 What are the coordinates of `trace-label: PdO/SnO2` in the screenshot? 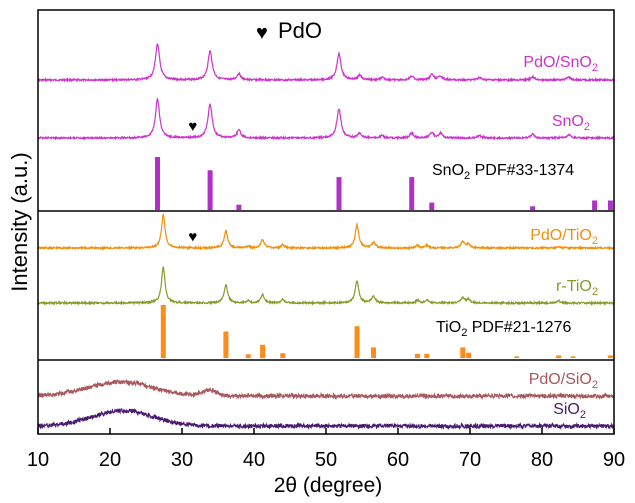 It's located at (560, 64).